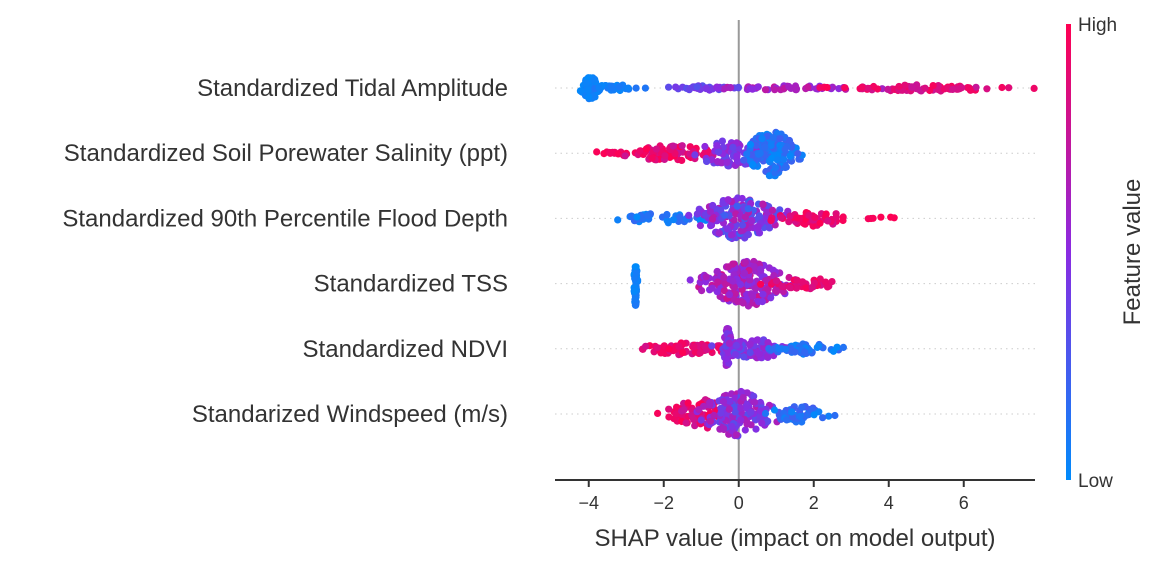 This screenshot has width=1160, height=565. I want to click on x-axis-label: SHAP value (impact on model output), so click(794, 538).